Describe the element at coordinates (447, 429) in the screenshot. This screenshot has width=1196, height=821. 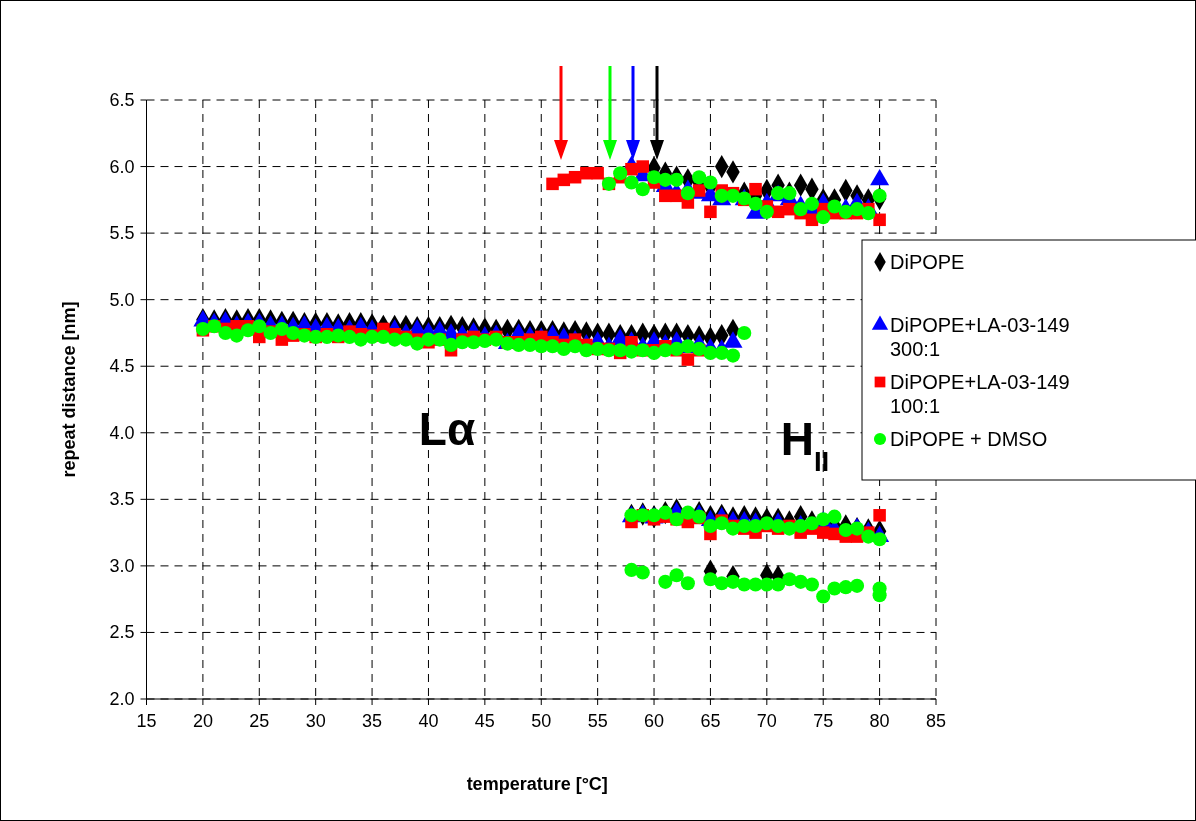
I see `annotation: Lα` at that location.